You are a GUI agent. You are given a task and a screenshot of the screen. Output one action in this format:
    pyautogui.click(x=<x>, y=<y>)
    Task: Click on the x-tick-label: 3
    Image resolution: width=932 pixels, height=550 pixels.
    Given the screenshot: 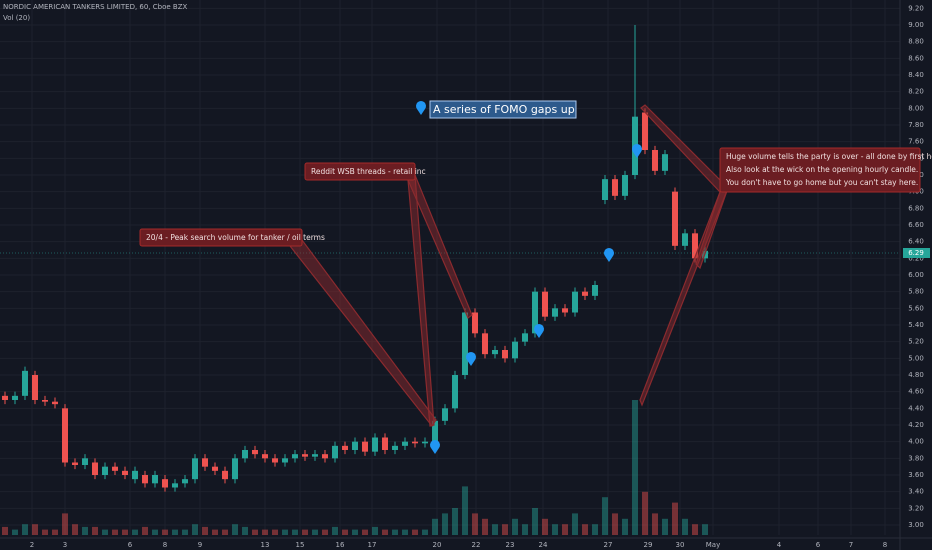 What is the action you would take?
    pyautogui.click(x=65, y=545)
    